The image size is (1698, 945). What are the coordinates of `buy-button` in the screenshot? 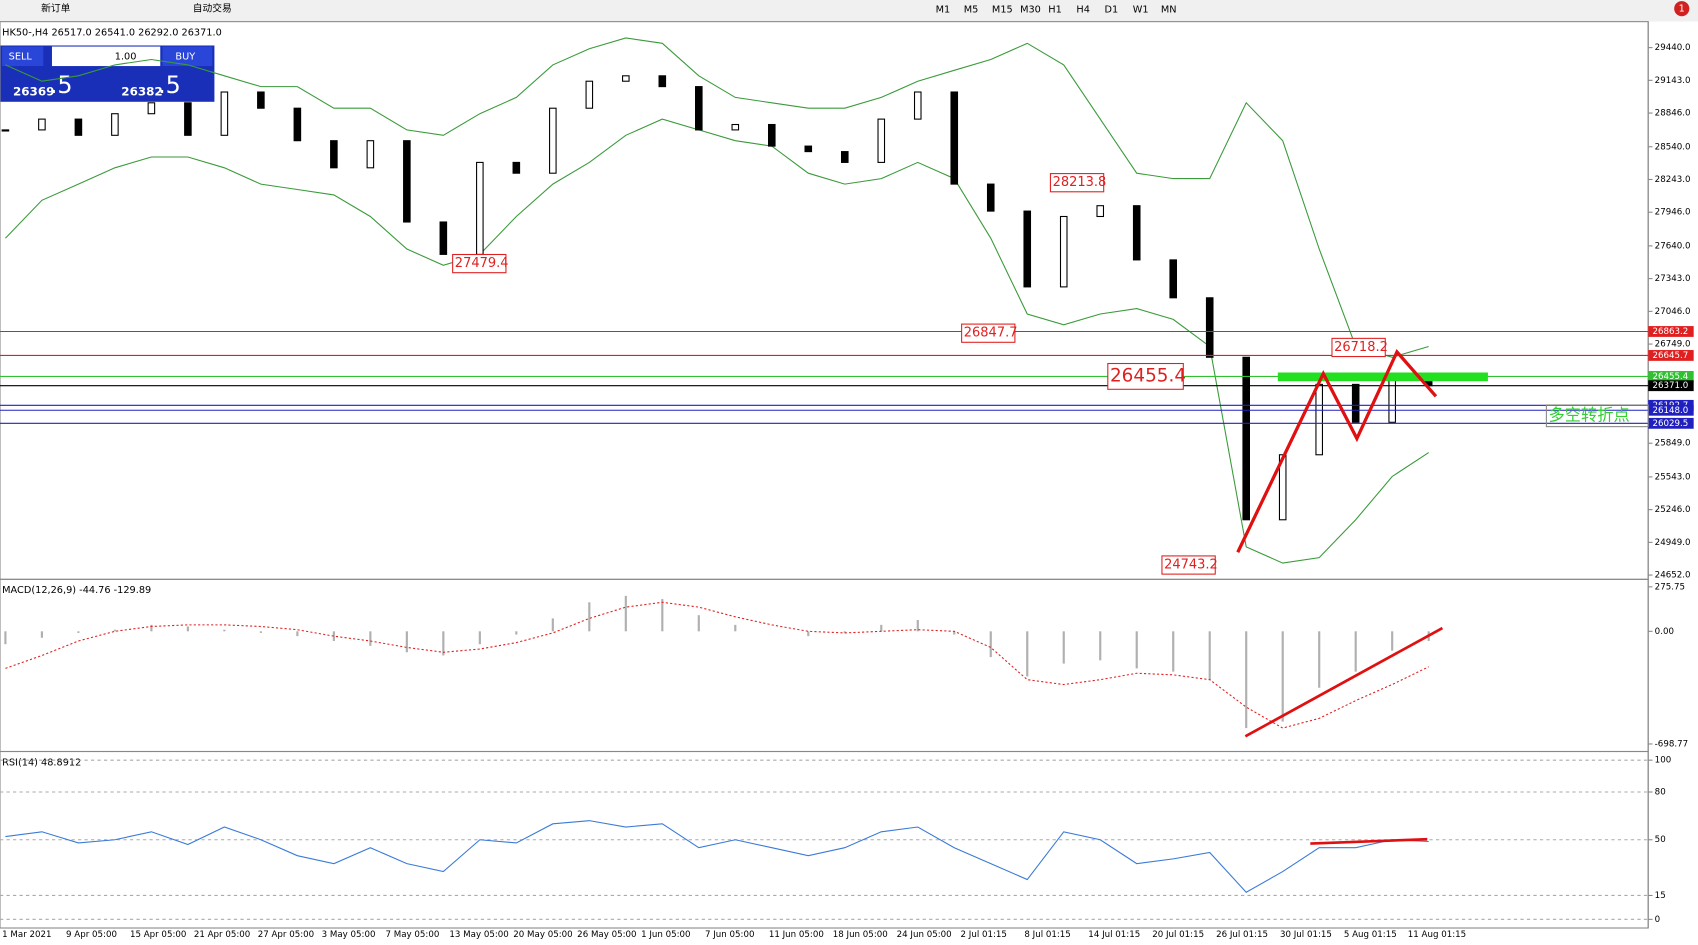 It's located at (187, 56).